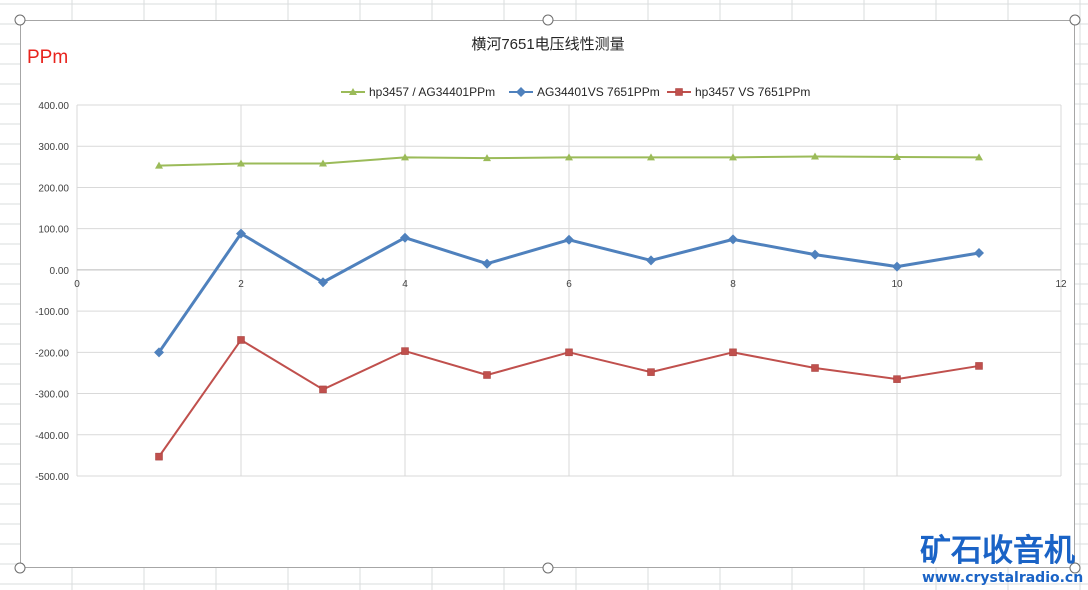 The width and height of the screenshot is (1088, 590). Describe the element at coordinates (47, 57) in the screenshot. I see `unit-label: PPm` at that location.